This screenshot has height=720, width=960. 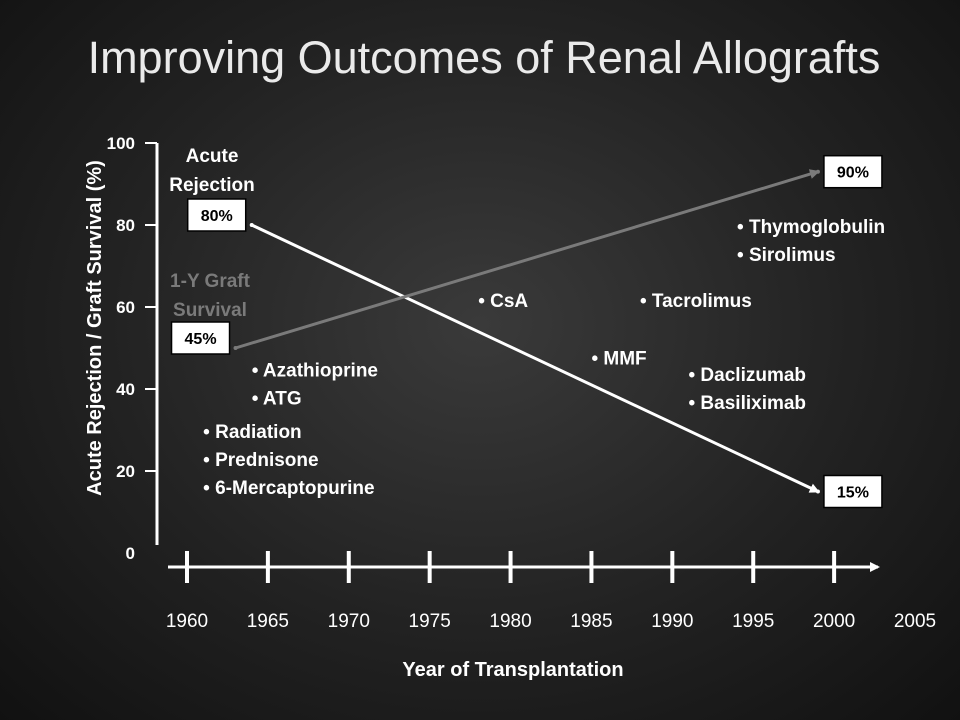 I want to click on chart-title: Improving Outcomes of Renal Allografts, so click(x=484, y=57).